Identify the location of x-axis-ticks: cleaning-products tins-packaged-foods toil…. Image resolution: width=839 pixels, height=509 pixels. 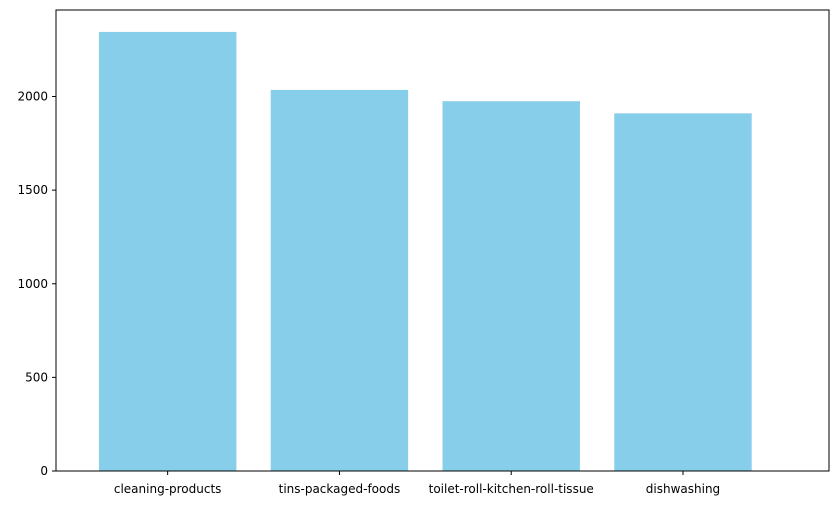
(417, 483).